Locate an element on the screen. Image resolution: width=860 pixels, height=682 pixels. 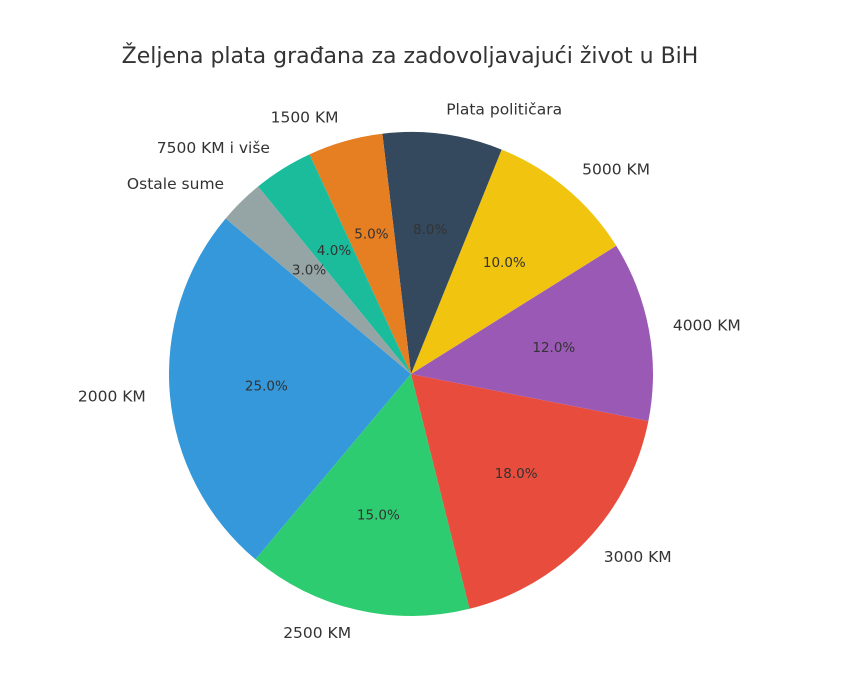
slice-percent-5000-km: 10.0% is located at coordinates (504, 263).